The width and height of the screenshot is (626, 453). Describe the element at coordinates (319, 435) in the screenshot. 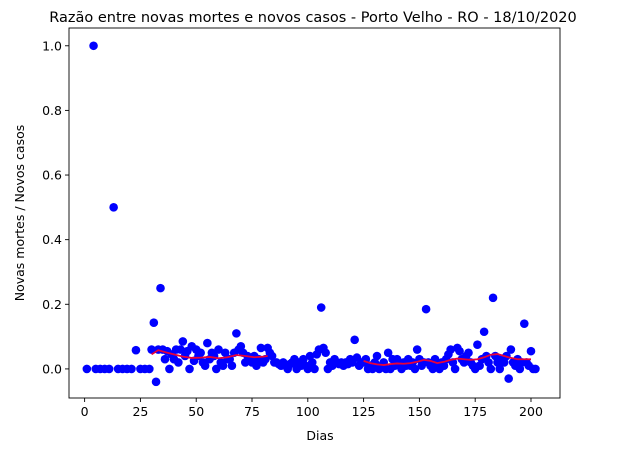

I see `x-axis-label: Dias` at that location.